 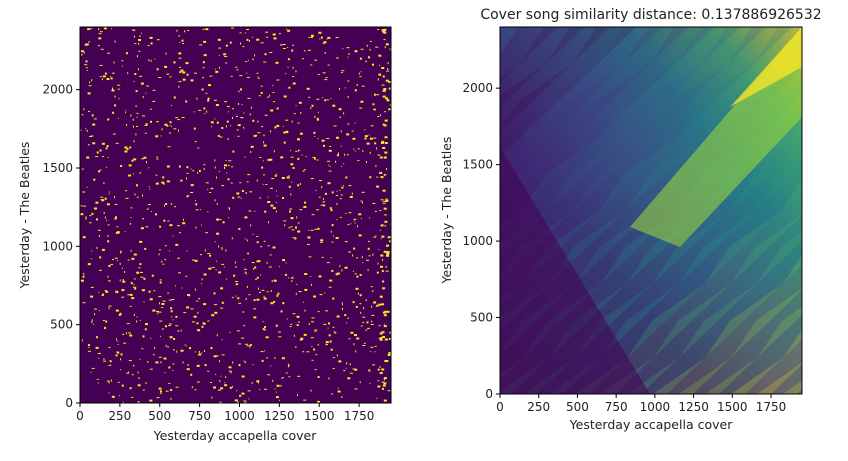 What do you see at coordinates (732, 407) in the screenshot?
I see `right-x-tick-label: 1500` at bounding box center [732, 407].